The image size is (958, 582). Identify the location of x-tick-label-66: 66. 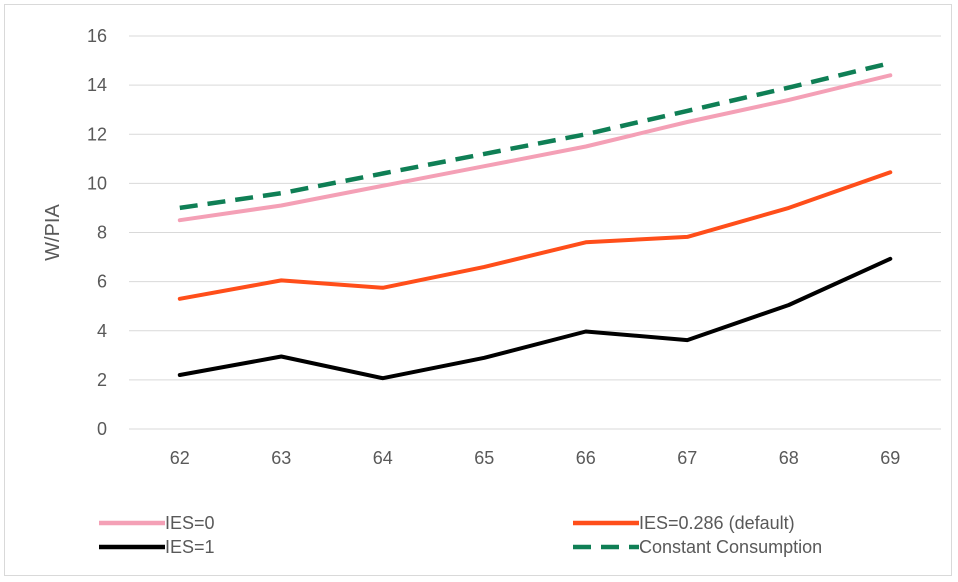
(586, 458).